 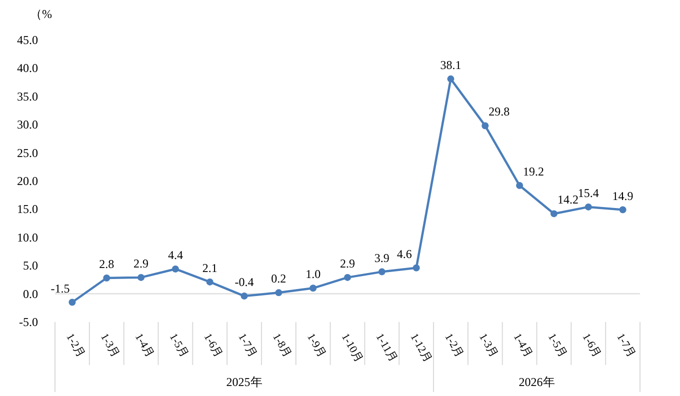 What do you see at coordinates (588, 193) in the screenshot?
I see `data-label: 15.4` at bounding box center [588, 193].